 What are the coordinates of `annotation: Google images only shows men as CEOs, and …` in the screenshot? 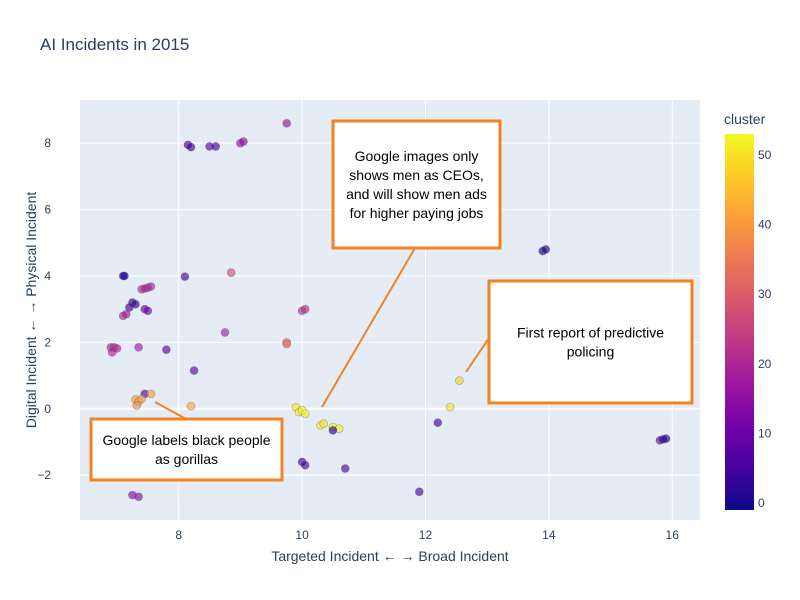 It's located at (411, 263).